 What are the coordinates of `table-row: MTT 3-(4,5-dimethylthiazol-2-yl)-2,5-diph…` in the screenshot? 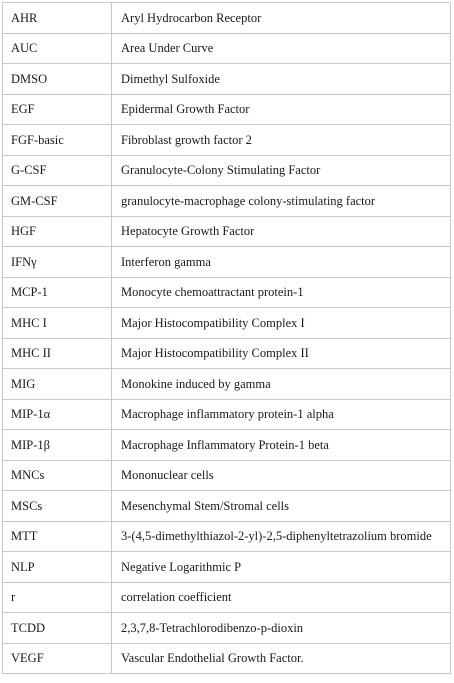 It's located at (226, 536).